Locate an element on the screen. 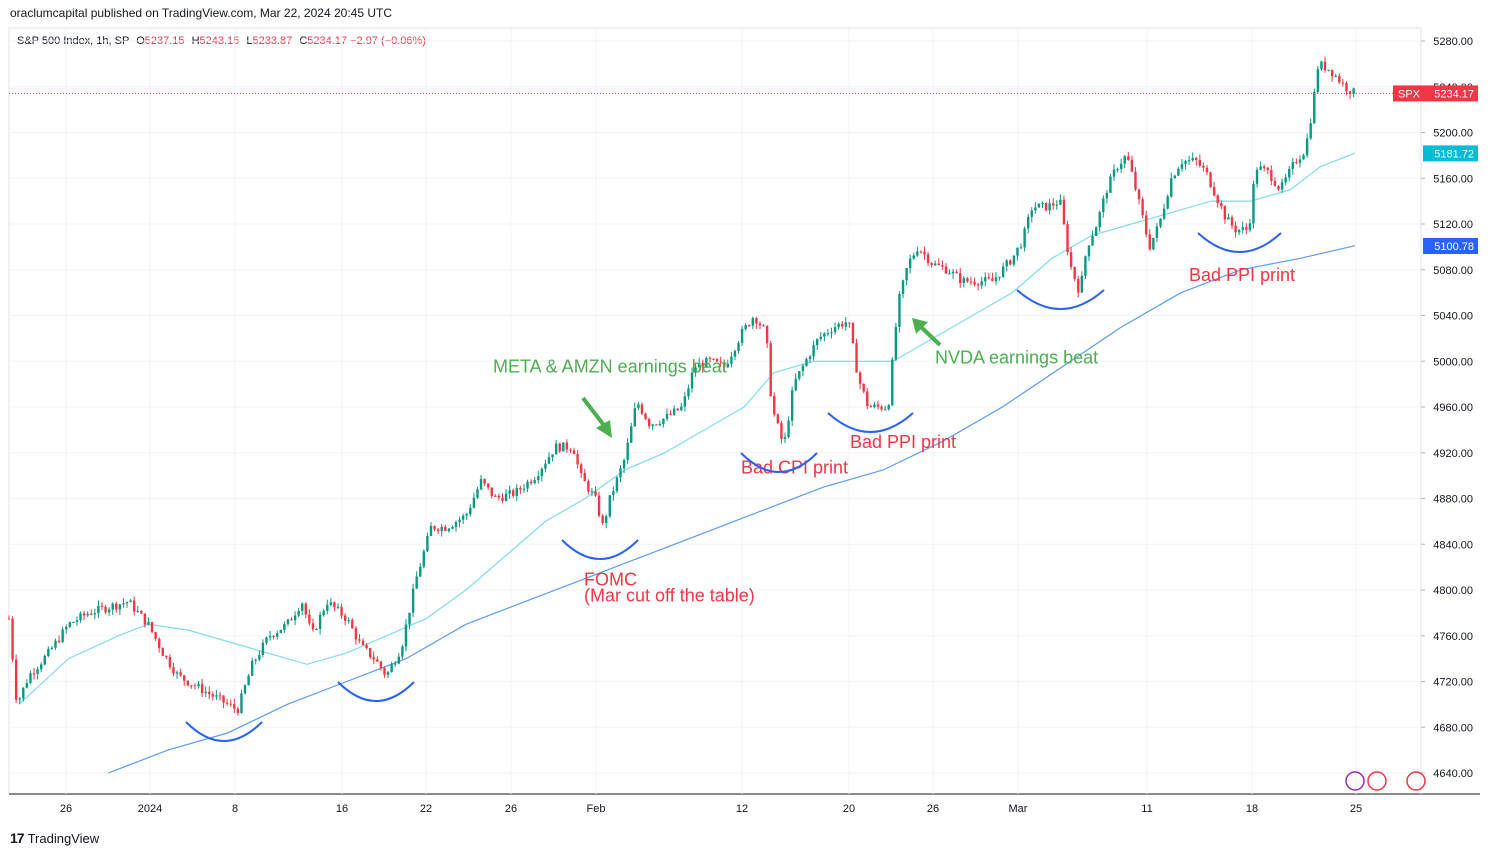  x-tick-label: 25 is located at coordinates (1356, 809).